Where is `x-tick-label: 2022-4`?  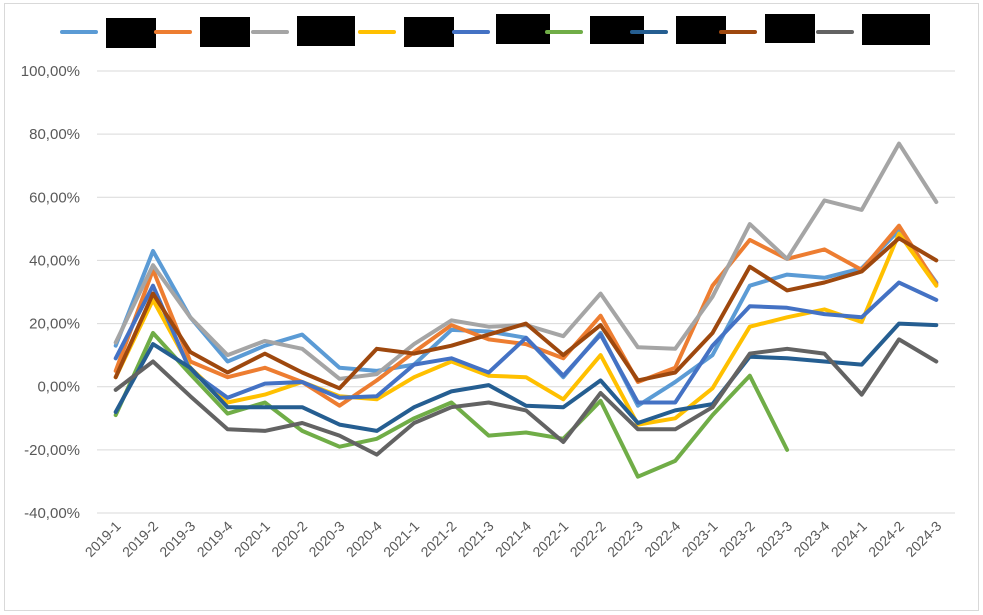 x-tick-label: 2022-4 is located at coordinates (662, 539).